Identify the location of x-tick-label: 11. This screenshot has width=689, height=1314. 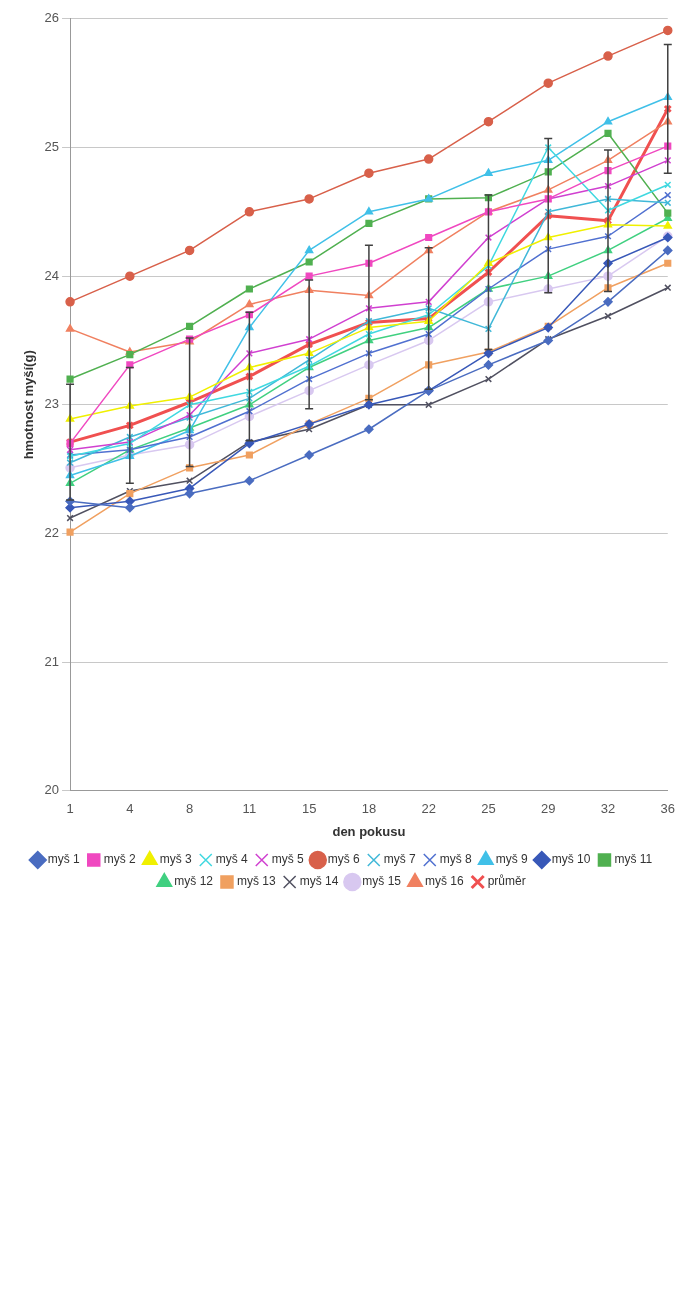
(249, 809).